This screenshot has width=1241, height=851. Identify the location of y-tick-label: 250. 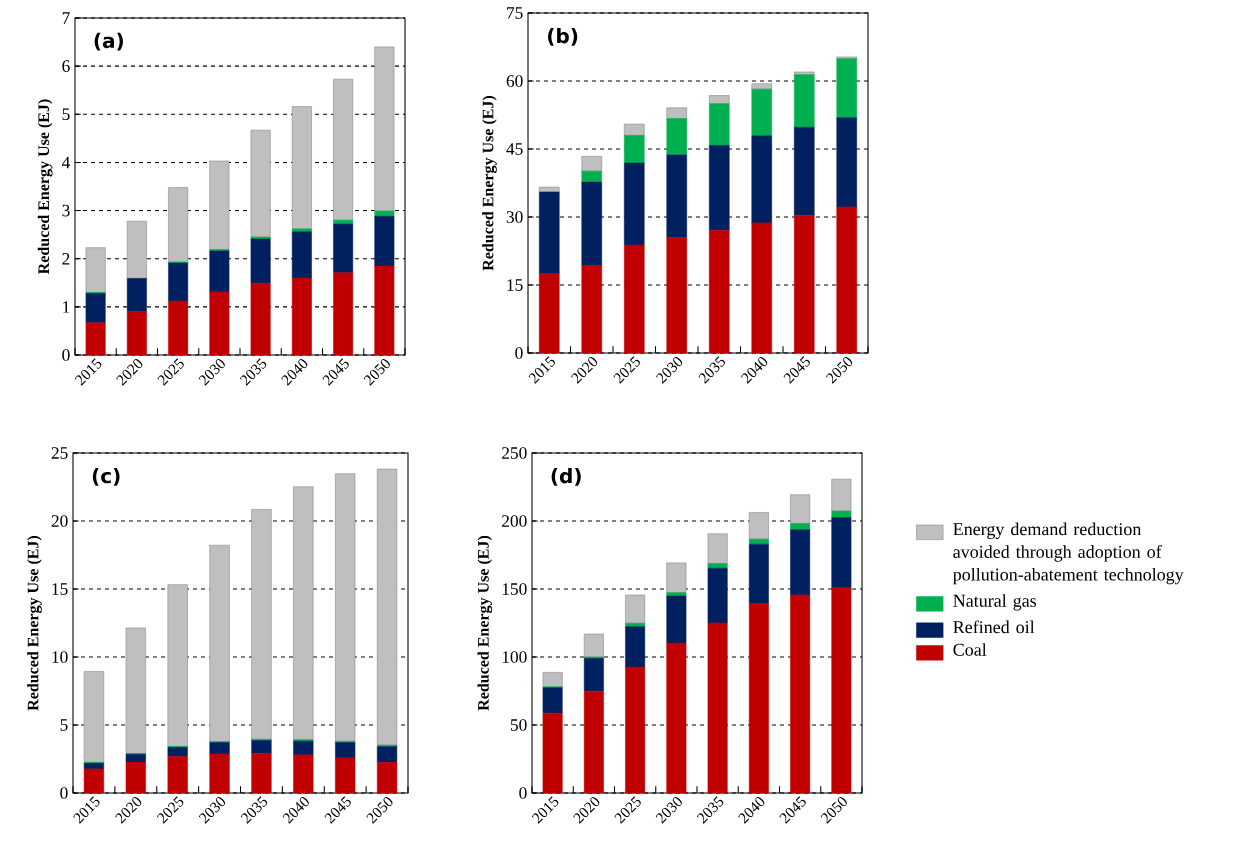
(514, 453).